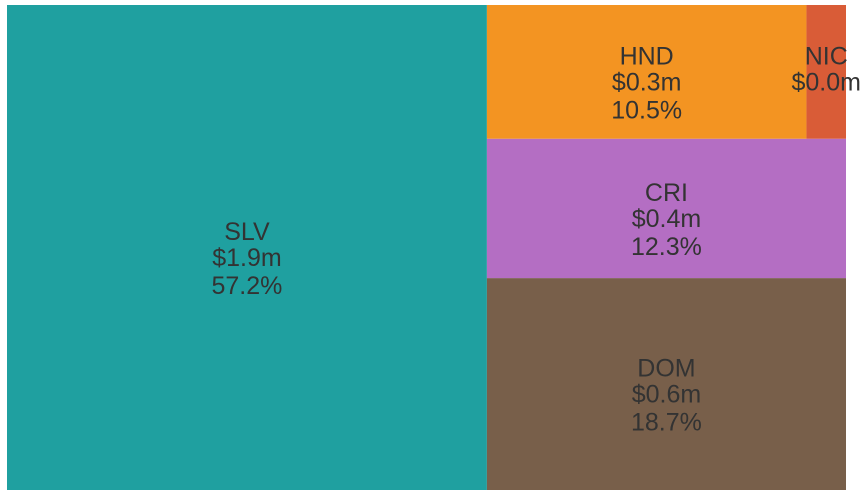  What do you see at coordinates (647, 56) in the screenshot?
I see `tile-name: HND` at bounding box center [647, 56].